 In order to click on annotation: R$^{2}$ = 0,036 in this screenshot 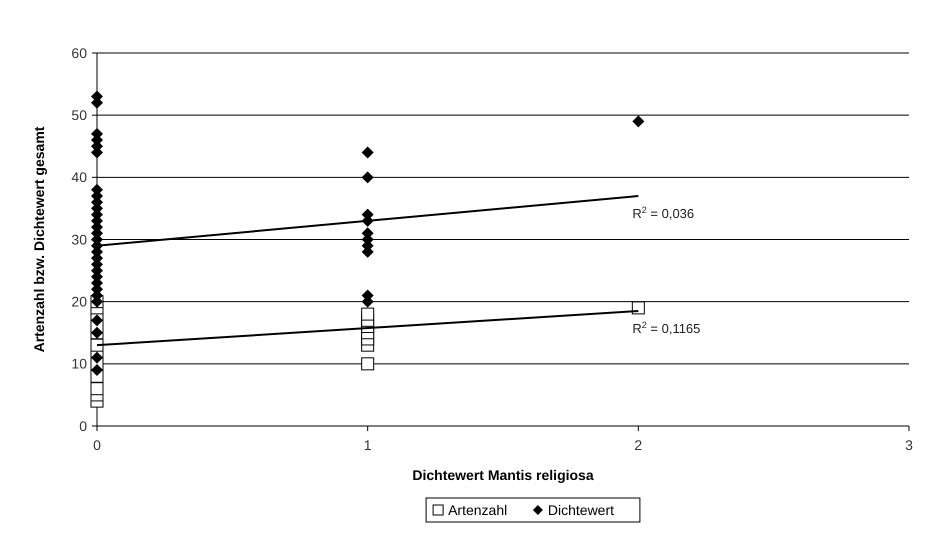, I will do `click(663, 212)`.